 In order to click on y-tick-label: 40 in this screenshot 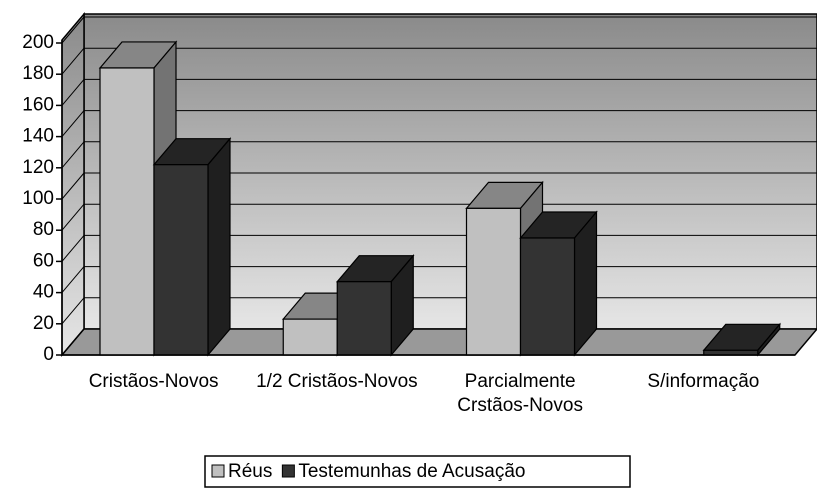, I will do `click(43, 292)`.